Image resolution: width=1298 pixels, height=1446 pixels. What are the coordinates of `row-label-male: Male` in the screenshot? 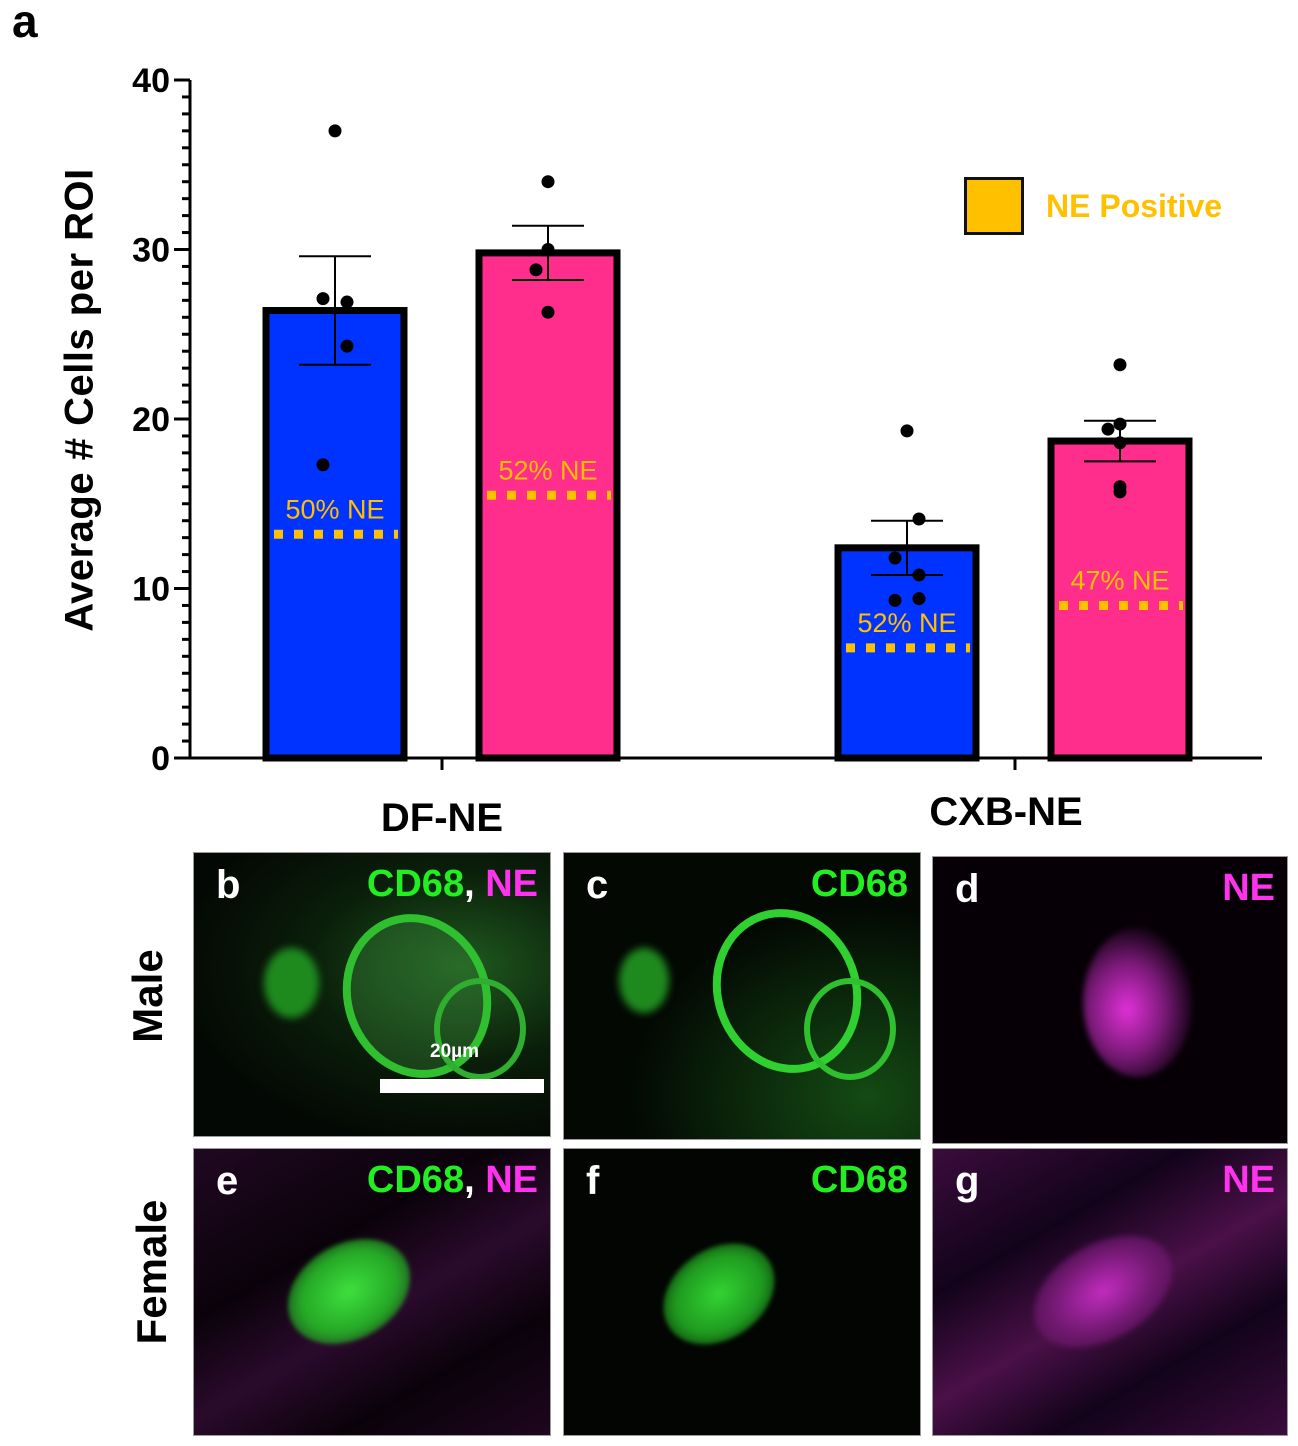 It's located at (147, 996).